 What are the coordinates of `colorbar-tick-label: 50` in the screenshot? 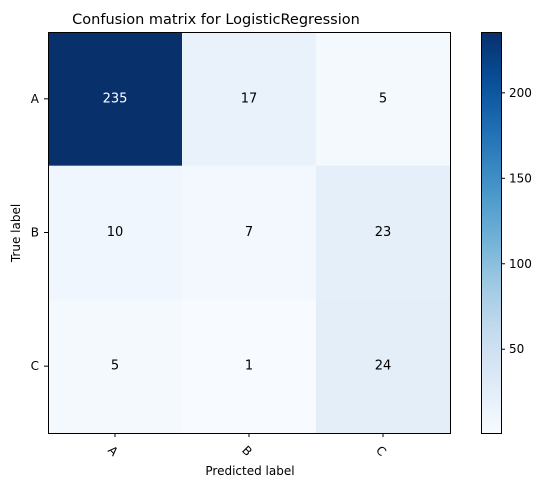 It's located at (516, 349).